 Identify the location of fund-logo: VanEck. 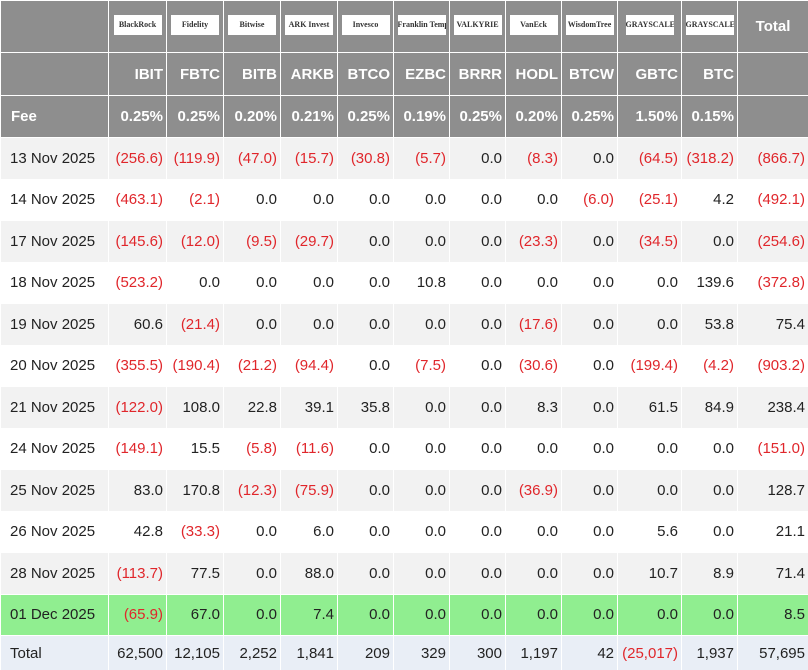
(533, 24).